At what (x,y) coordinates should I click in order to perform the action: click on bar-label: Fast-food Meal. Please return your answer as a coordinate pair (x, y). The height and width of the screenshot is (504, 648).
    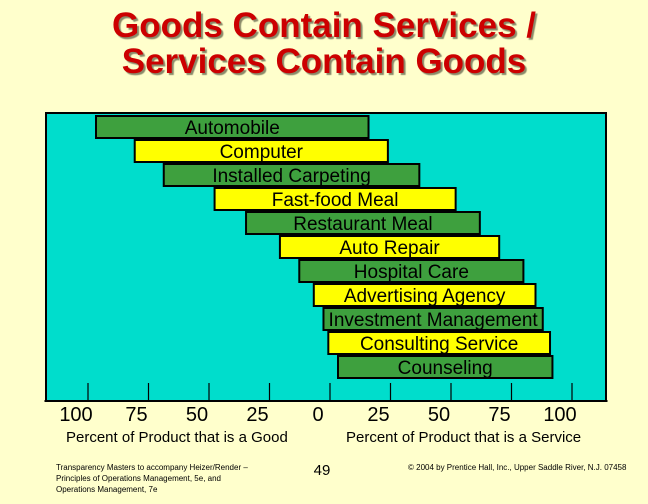
    Looking at the image, I should click on (335, 200).